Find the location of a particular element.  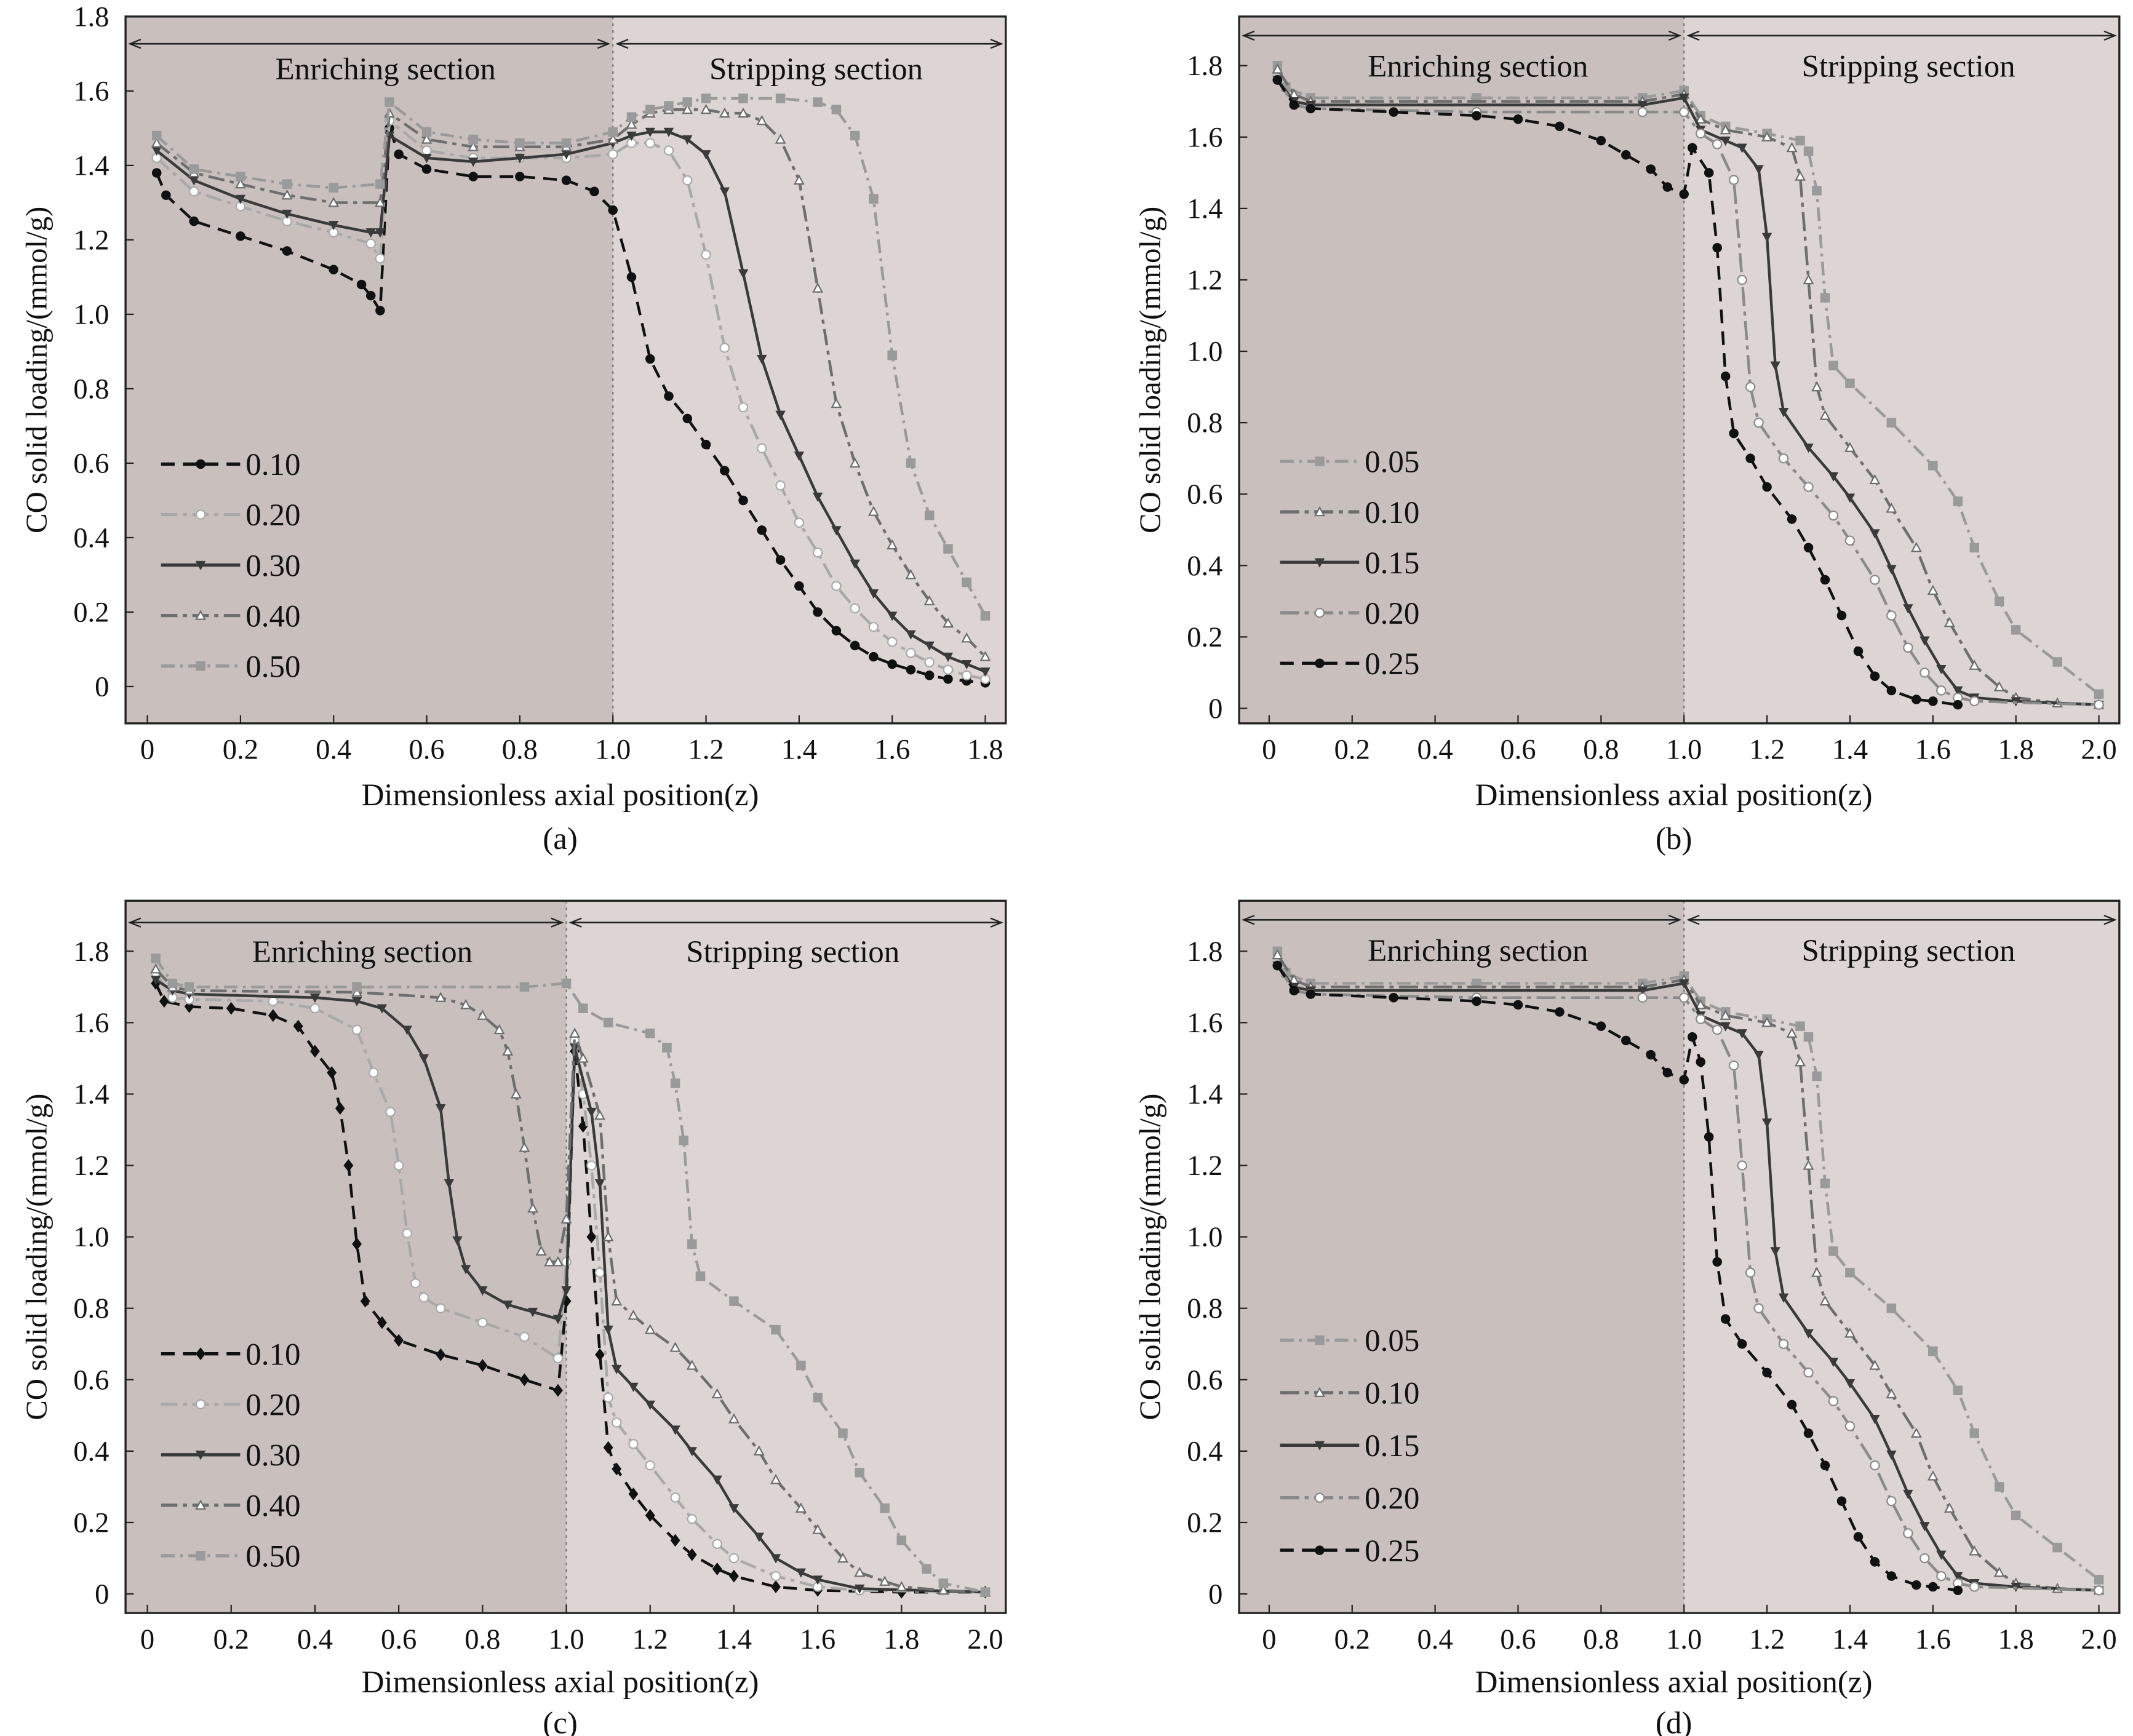

y-tick-label: 1.4 is located at coordinates (1204, 1094).